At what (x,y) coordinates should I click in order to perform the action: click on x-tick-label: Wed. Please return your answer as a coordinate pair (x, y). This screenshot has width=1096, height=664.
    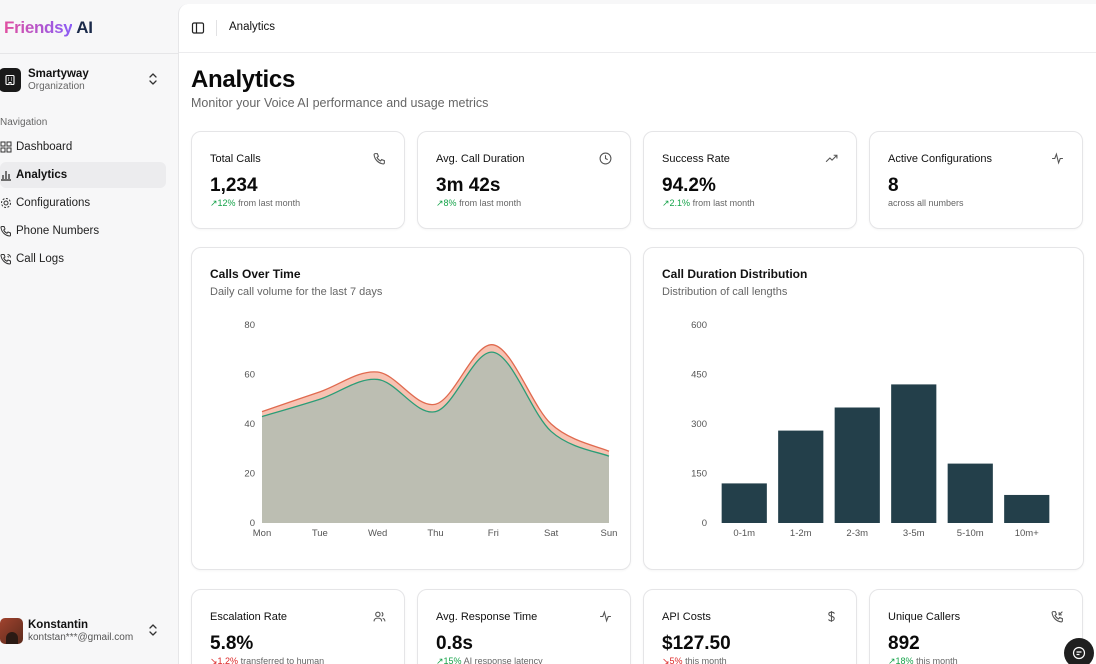
    Looking at the image, I should click on (377, 533).